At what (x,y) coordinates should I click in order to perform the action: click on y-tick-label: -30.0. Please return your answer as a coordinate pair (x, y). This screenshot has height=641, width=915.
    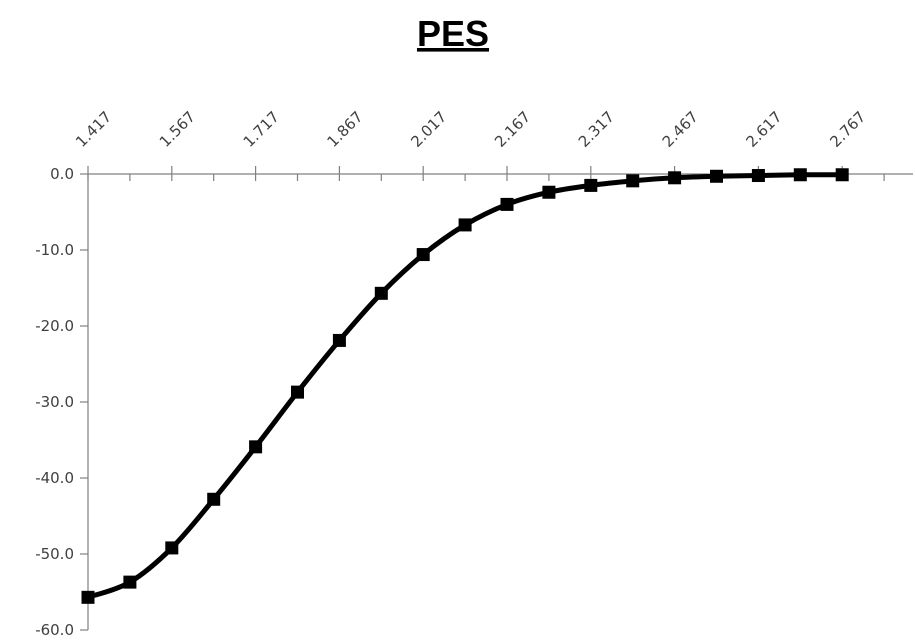
    Looking at the image, I should click on (54, 402).